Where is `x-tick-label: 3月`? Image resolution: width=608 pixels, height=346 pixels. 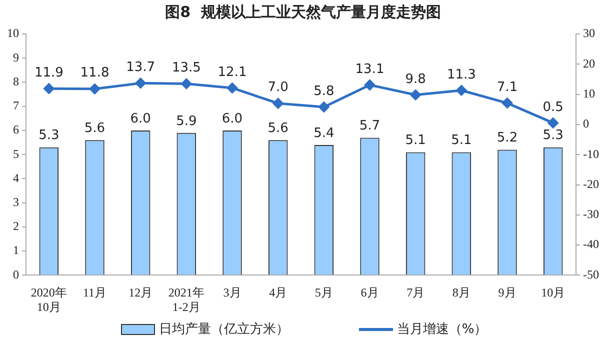 x-tick-label: 3月 is located at coordinates (232, 293).